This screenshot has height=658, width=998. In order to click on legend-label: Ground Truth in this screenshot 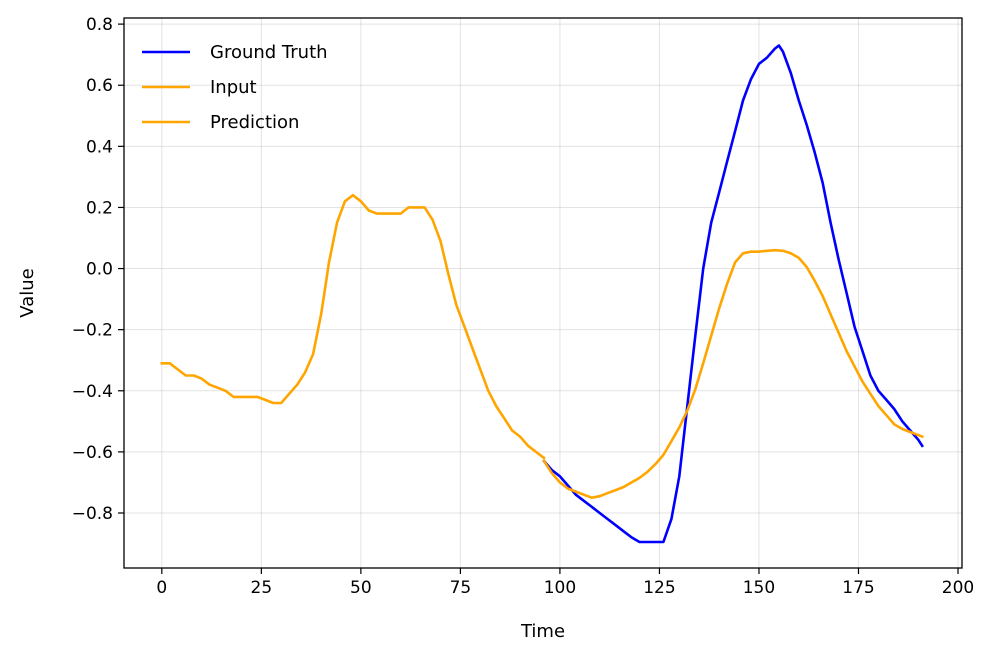, I will do `click(269, 52)`.